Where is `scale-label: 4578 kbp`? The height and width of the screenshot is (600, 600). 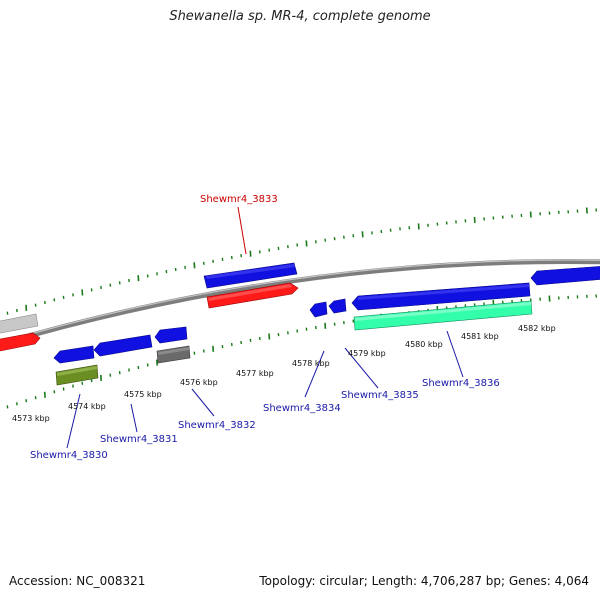 scale-label: 4578 kbp is located at coordinates (311, 363).